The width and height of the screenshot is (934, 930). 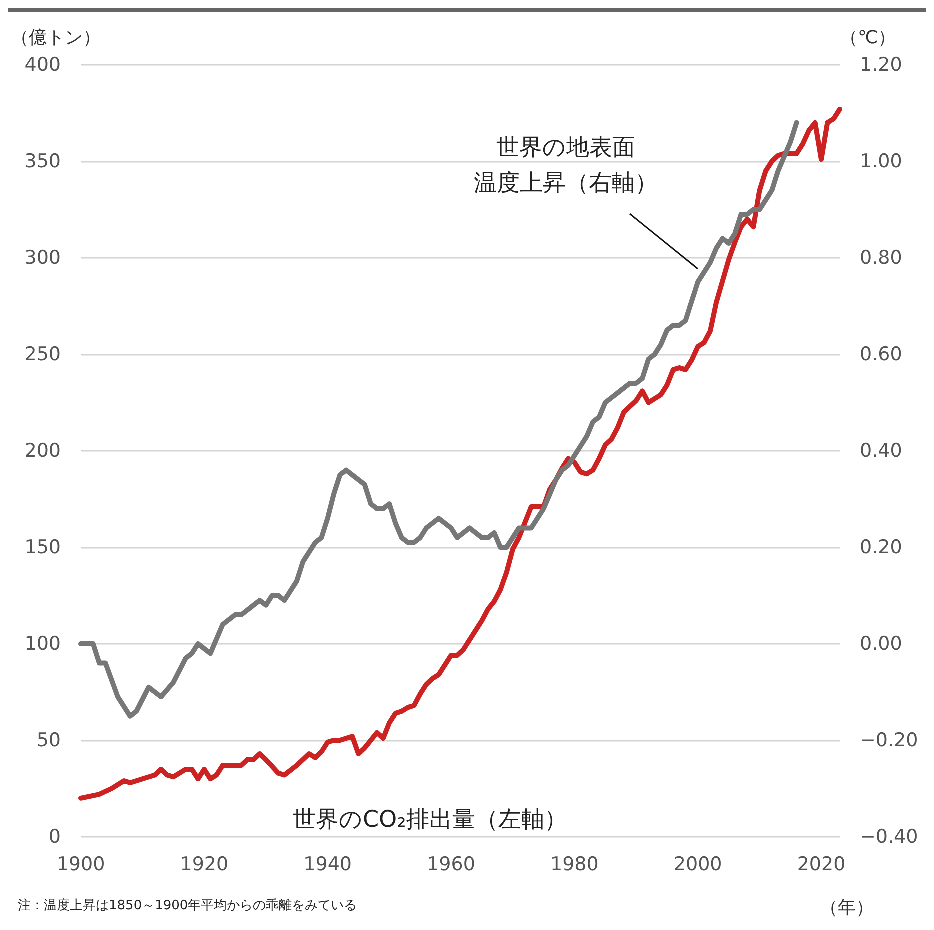 I want to click on x-tick-label: 1980, so click(x=574, y=865).